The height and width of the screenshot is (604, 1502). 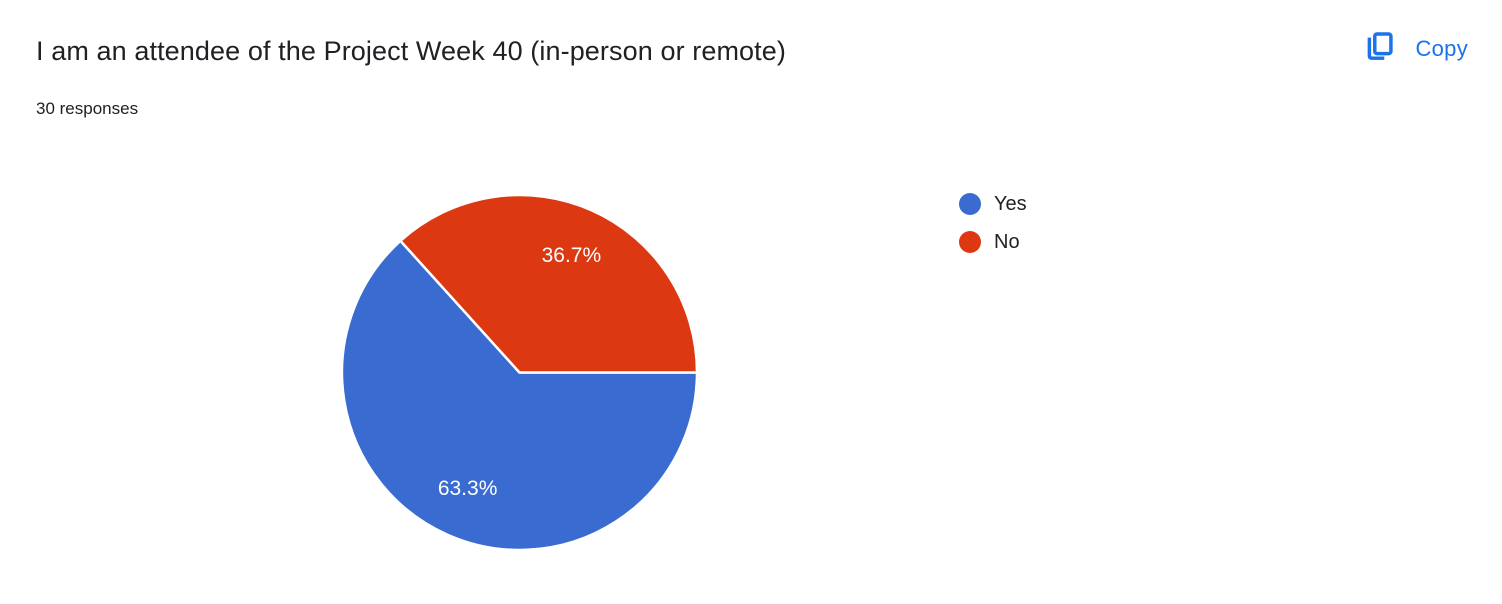 I want to click on pie-chart: 63.3% 36.7%, so click(x=519, y=372).